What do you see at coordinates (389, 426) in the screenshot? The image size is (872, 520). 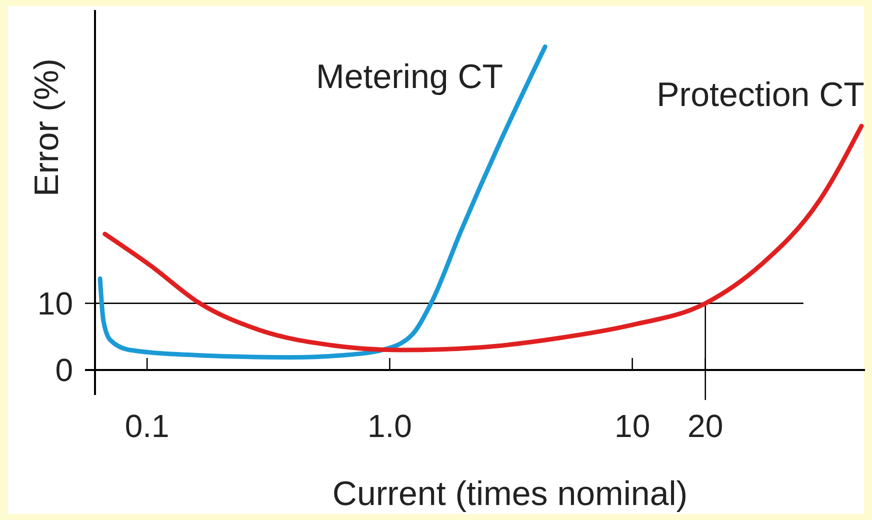 I see `x-tick-label: 1.0` at bounding box center [389, 426].